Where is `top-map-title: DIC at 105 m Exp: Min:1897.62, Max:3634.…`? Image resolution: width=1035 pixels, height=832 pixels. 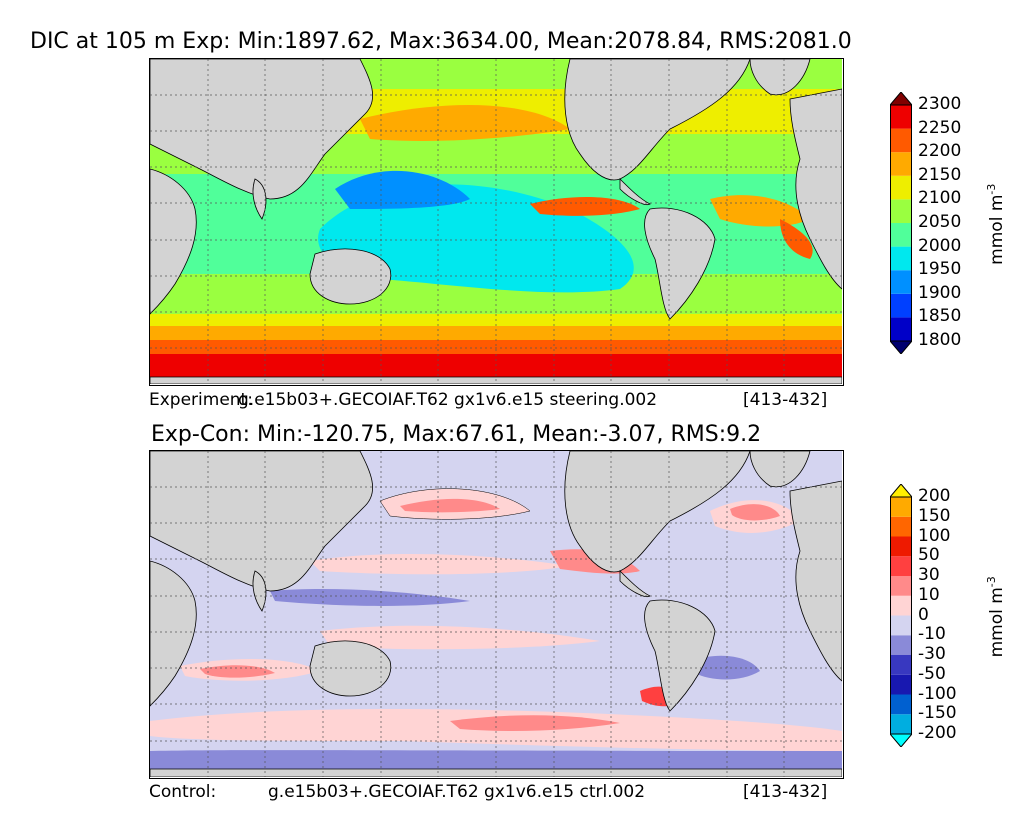
top-map-title: DIC at 105 m Exp: Min:1897.62, Max:3634.… is located at coordinates (441, 41).